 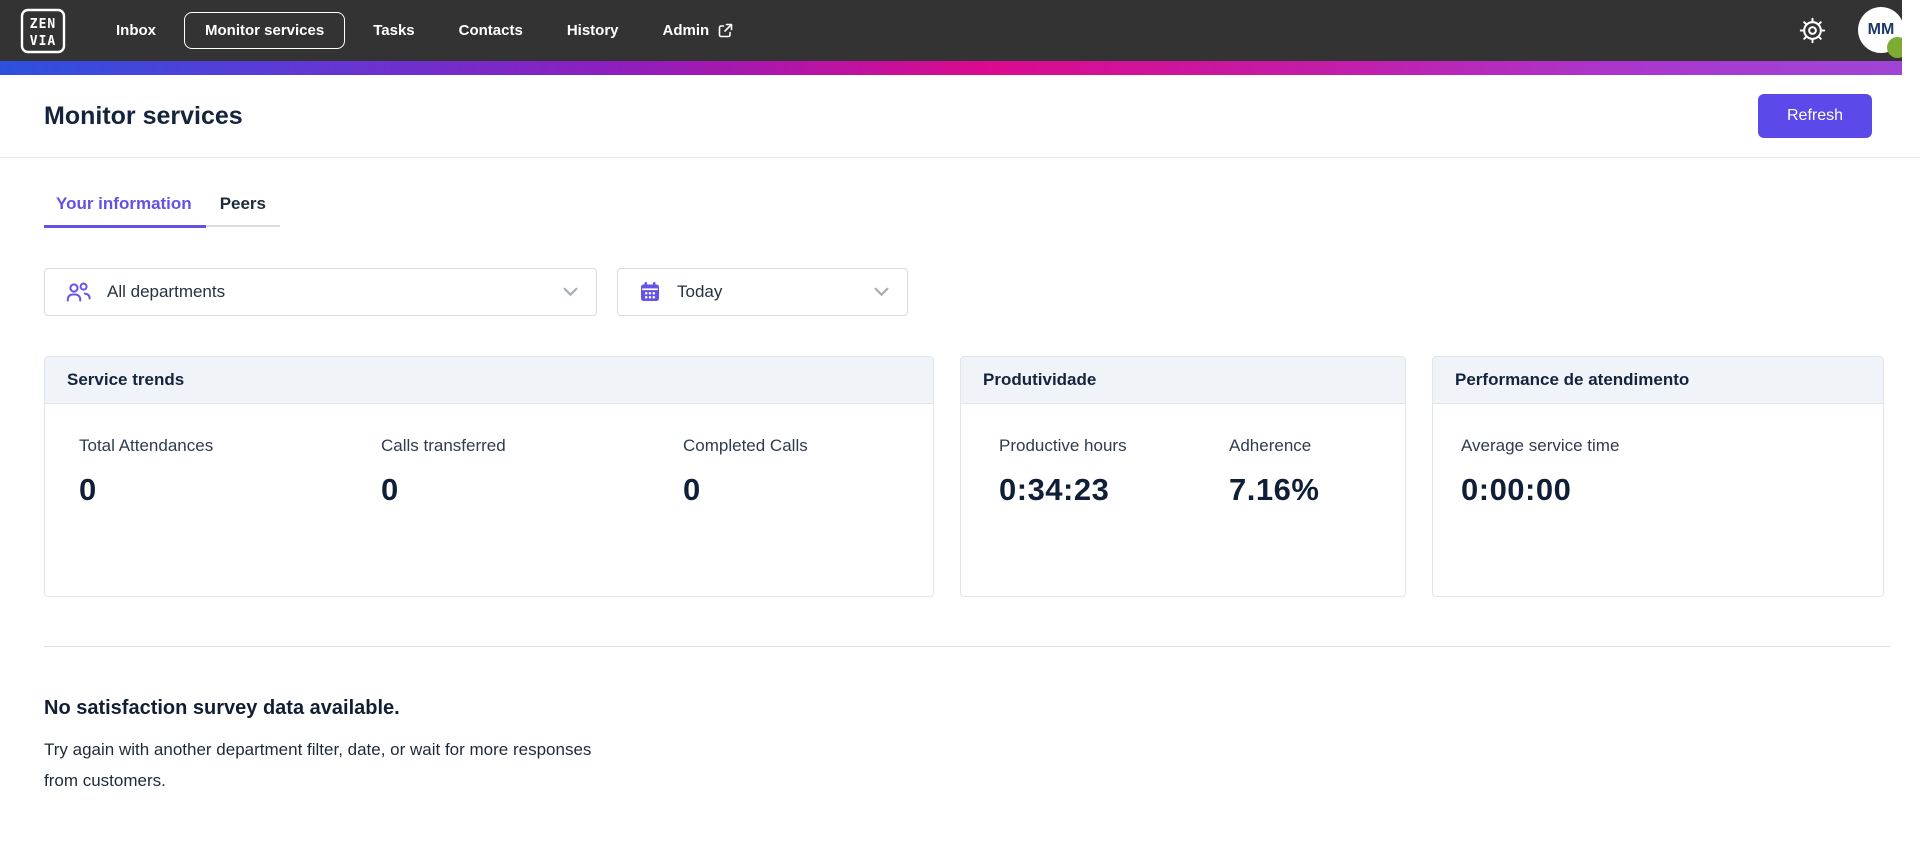 What do you see at coordinates (394, 30) in the screenshot?
I see `nav-item-tasks: Tasks` at bounding box center [394, 30].